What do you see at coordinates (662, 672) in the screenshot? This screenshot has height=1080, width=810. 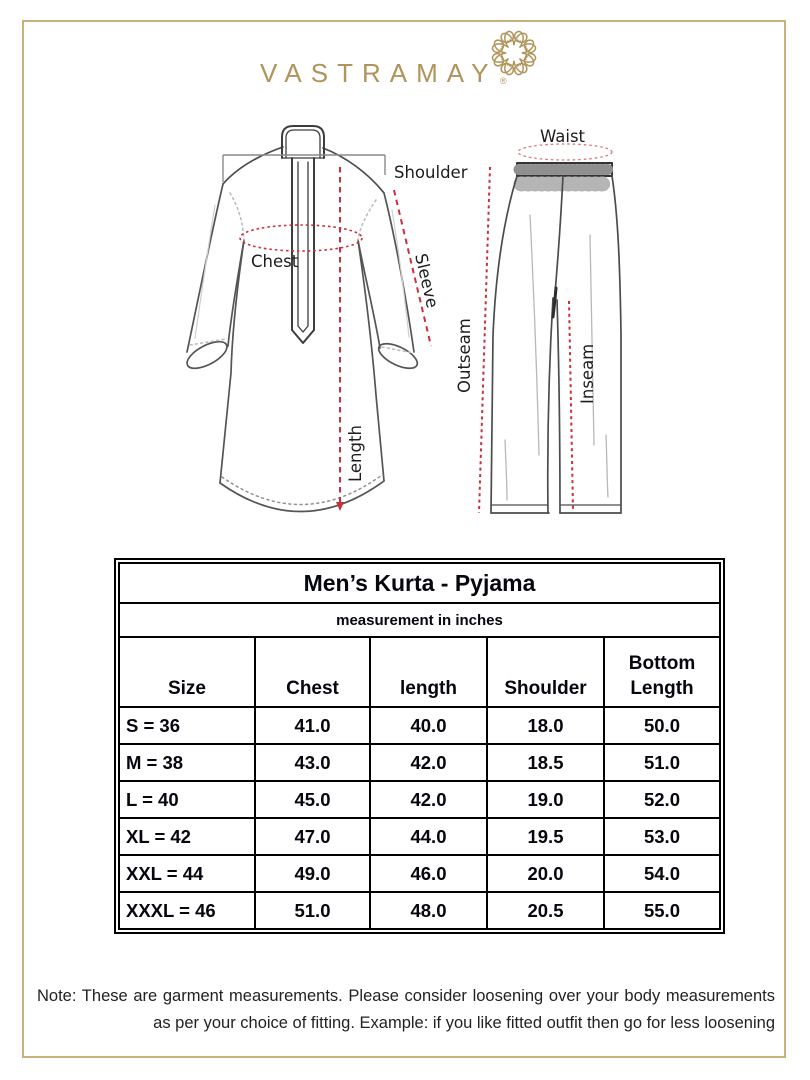 I see `column-header-bottom-length: Bottom Length` at bounding box center [662, 672].